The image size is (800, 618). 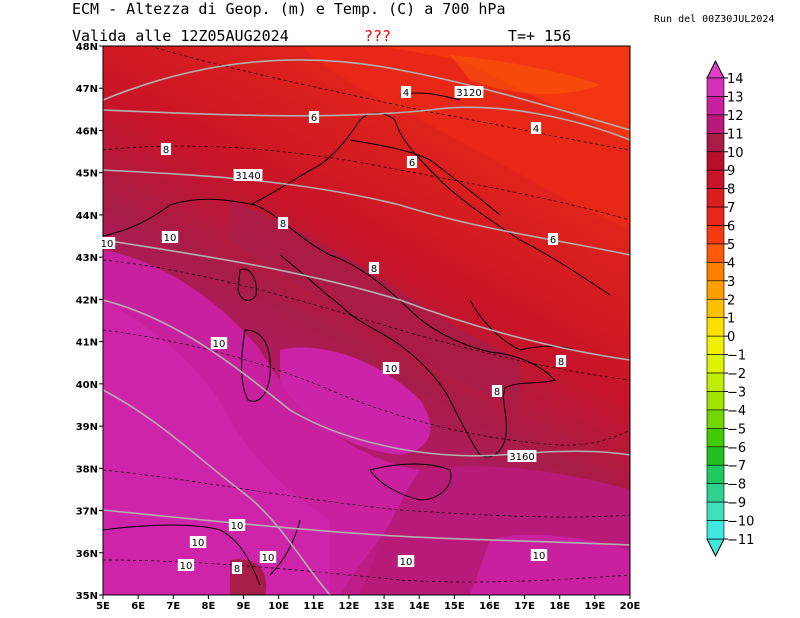 I want to click on lat-label: 35N, so click(x=87, y=596).